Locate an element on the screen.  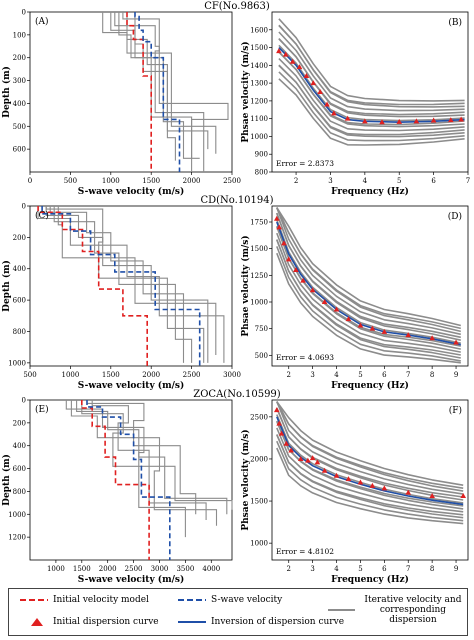
profile-ytick-label-0-5: 500 is located at coordinates (19, 127).